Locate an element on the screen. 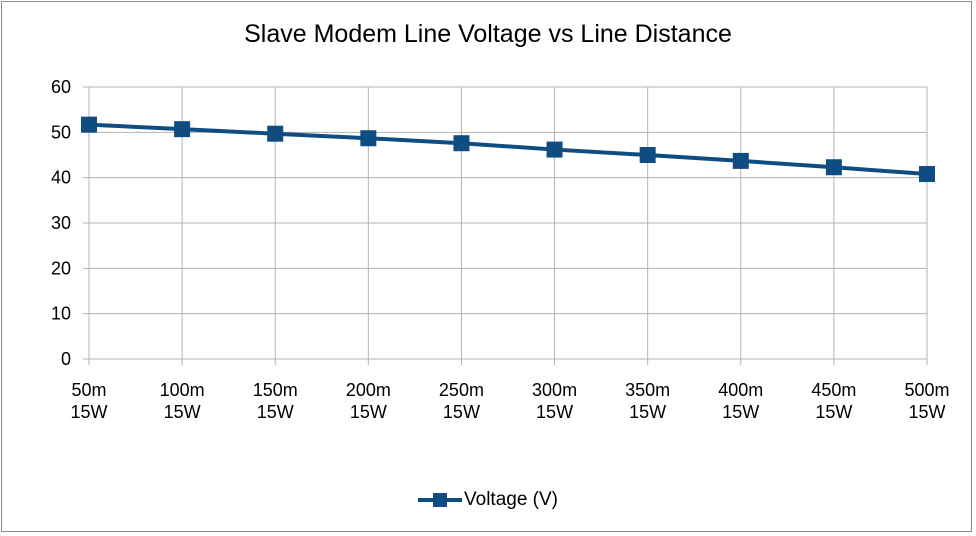  series-line is located at coordinates (508, 149).